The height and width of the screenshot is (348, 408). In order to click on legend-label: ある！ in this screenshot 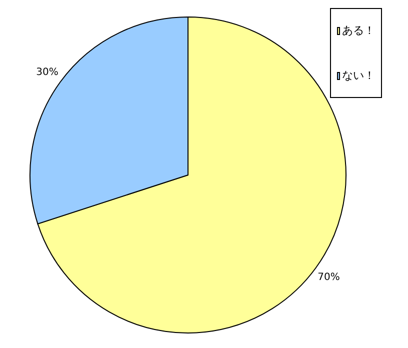, I will do `click(358, 30)`.